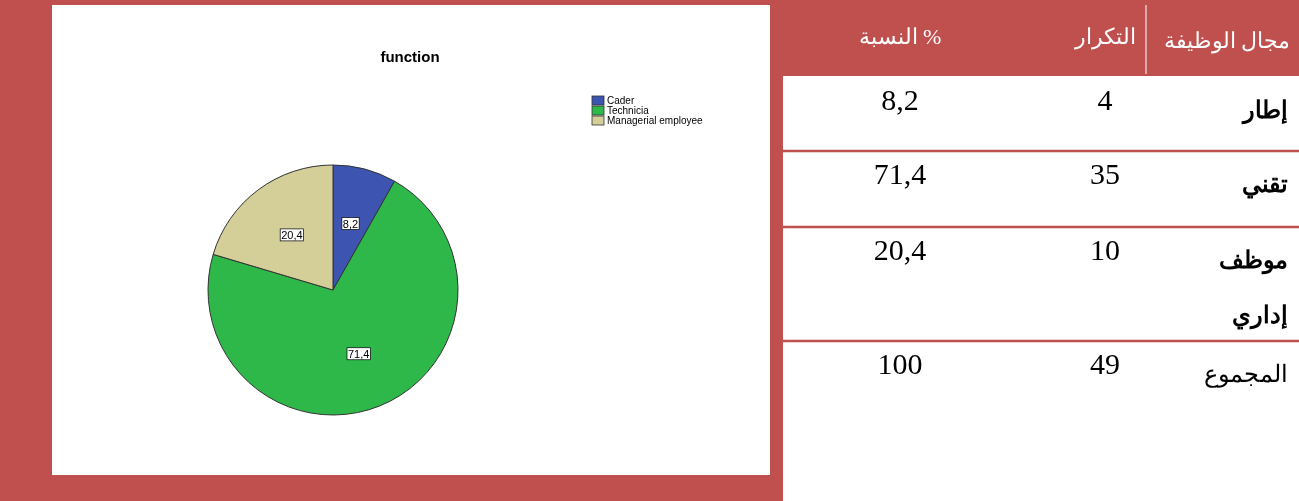 The height and width of the screenshot is (501, 1299). I want to click on text: النسبة %, so click(900, 36).